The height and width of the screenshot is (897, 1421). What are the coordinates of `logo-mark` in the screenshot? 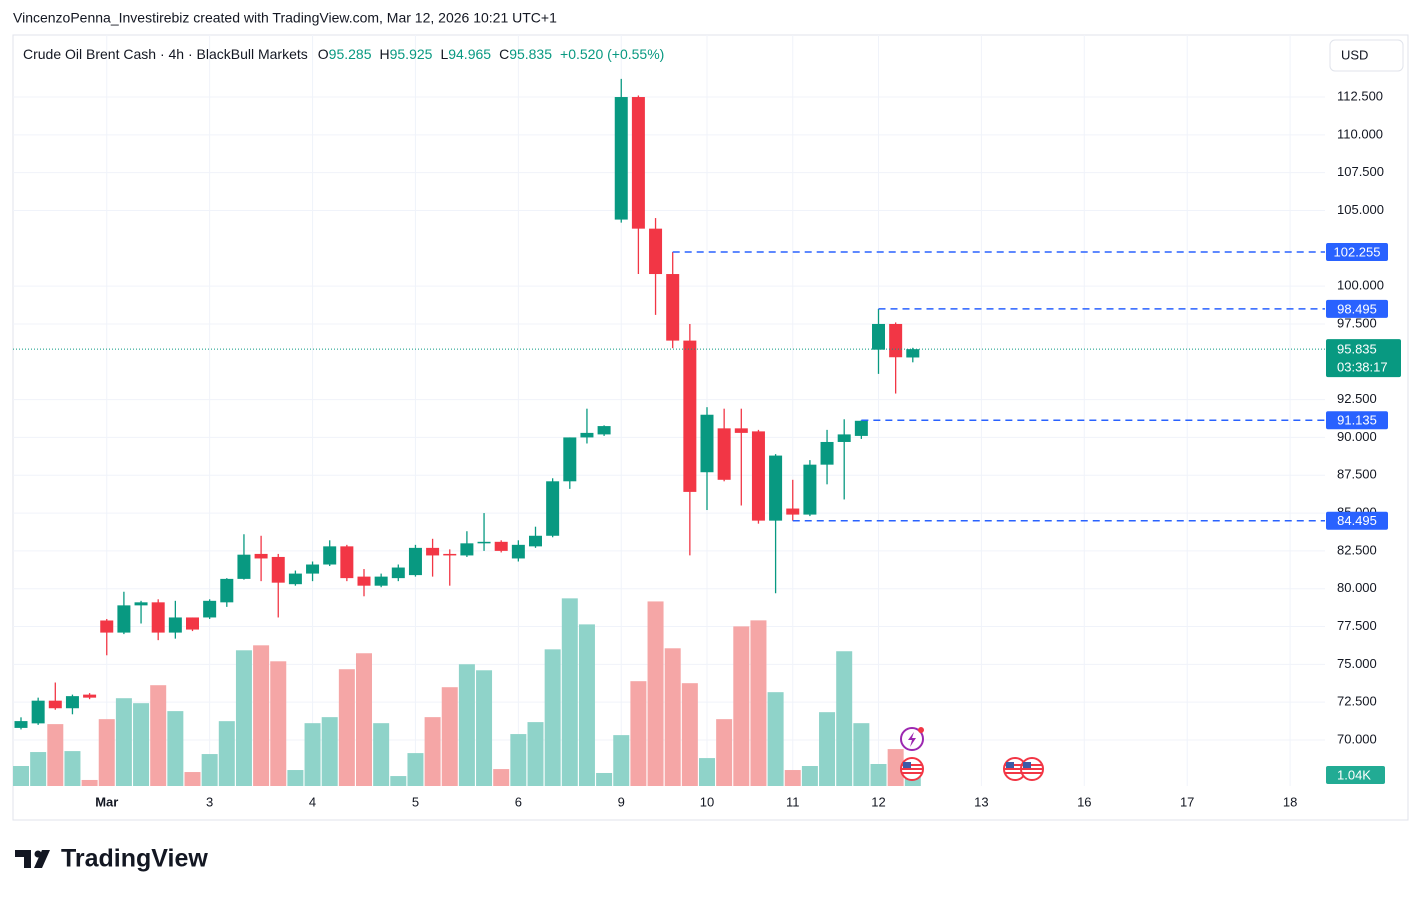 It's located at (32, 859).